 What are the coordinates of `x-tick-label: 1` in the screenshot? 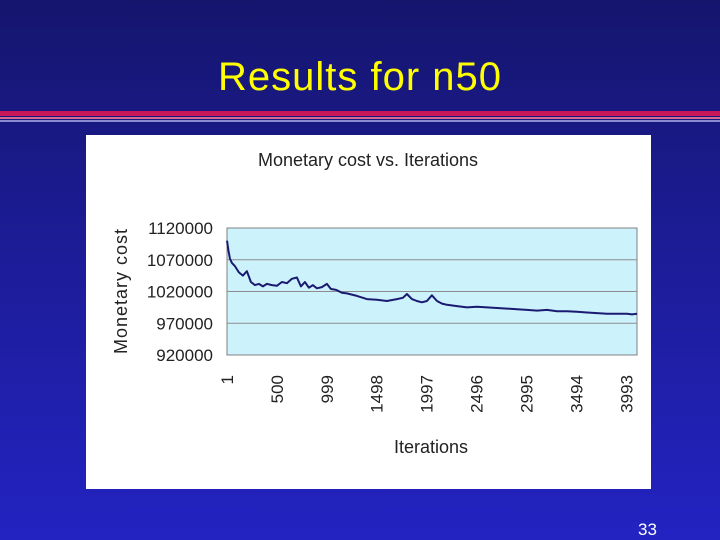 It's located at (227, 379).